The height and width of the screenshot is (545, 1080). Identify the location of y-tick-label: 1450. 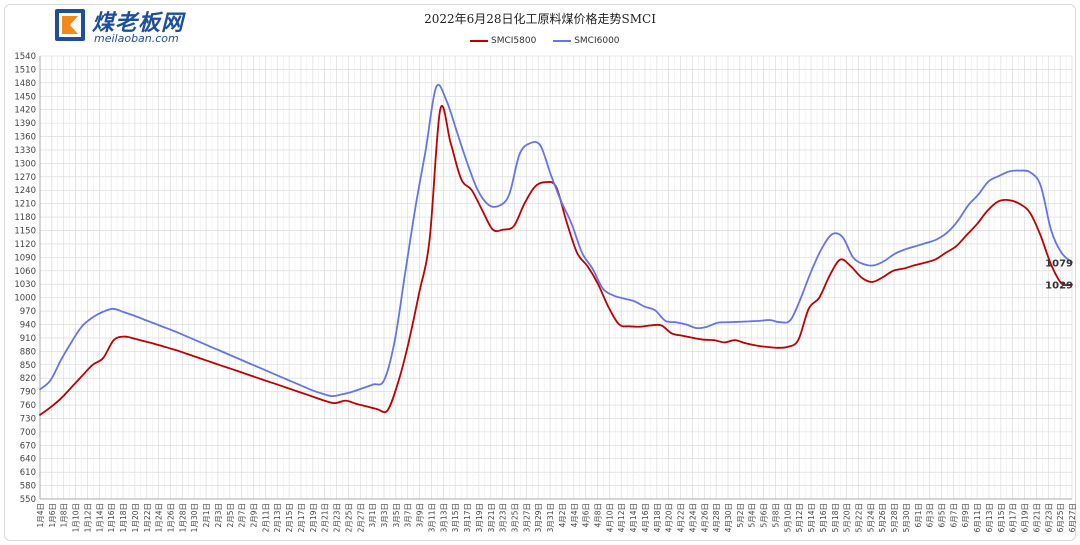
(25, 97).